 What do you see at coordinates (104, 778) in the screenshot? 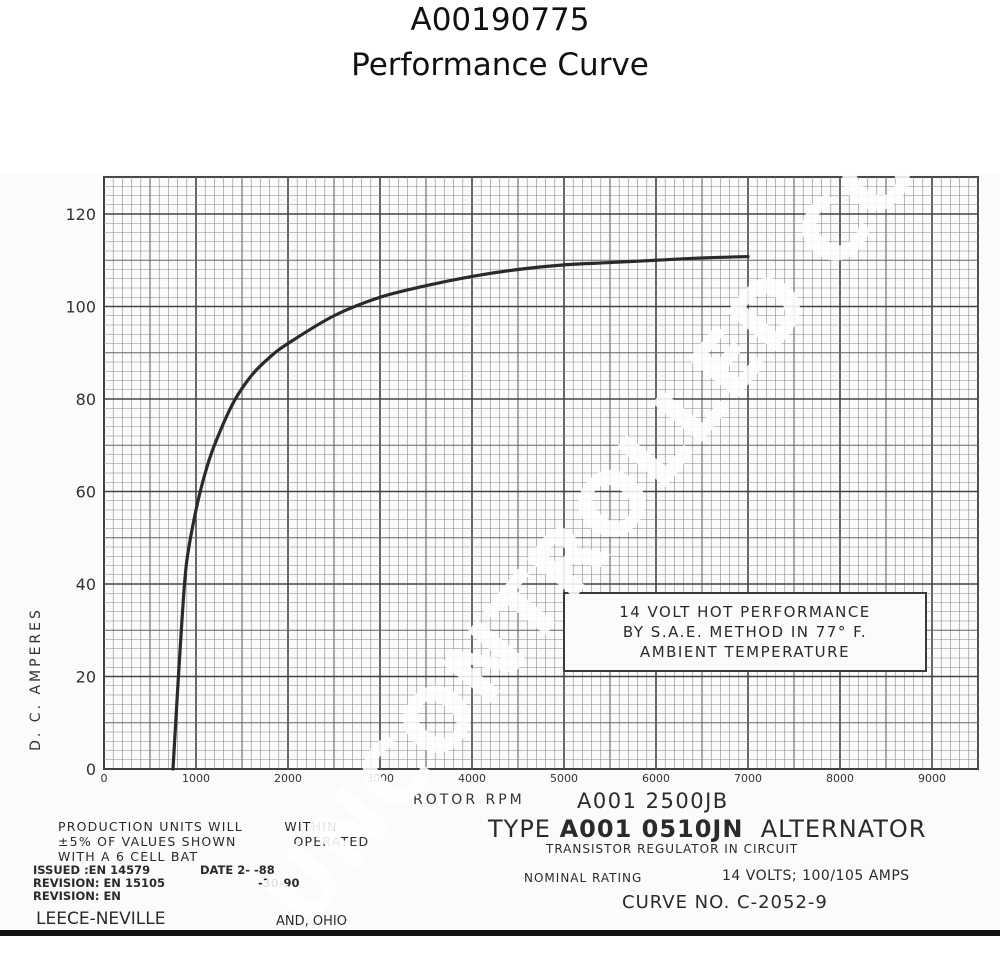
I see `x-tick-label: 0` at bounding box center [104, 778].